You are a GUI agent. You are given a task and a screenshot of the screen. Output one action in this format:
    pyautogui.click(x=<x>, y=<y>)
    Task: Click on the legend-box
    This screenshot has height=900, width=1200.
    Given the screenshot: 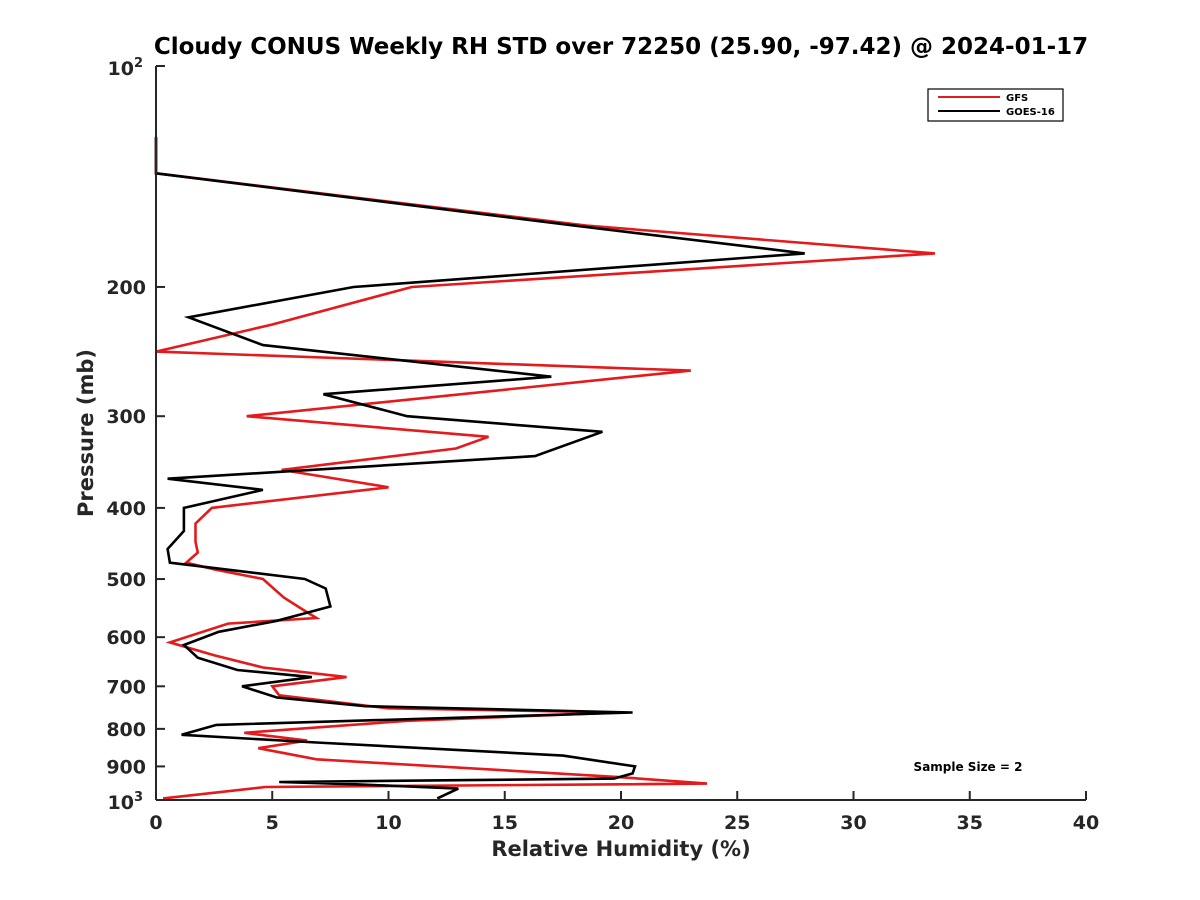 What is the action you would take?
    pyautogui.click(x=995, y=105)
    